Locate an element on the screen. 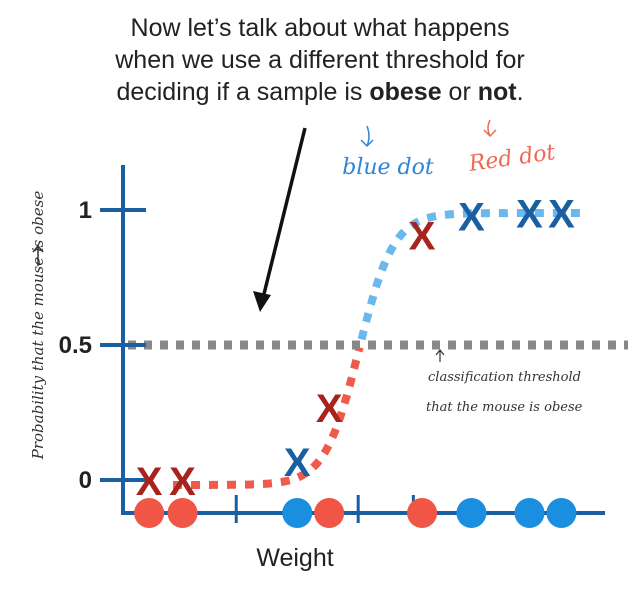  y-tick-label: 1 is located at coordinates (85, 210).